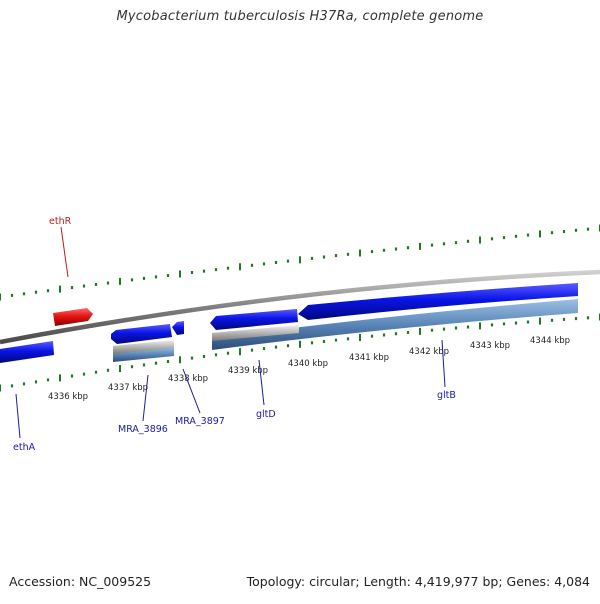  Describe the element at coordinates (80, 581) in the screenshot. I see `accession-text: Accession: NC_009525` at that location.